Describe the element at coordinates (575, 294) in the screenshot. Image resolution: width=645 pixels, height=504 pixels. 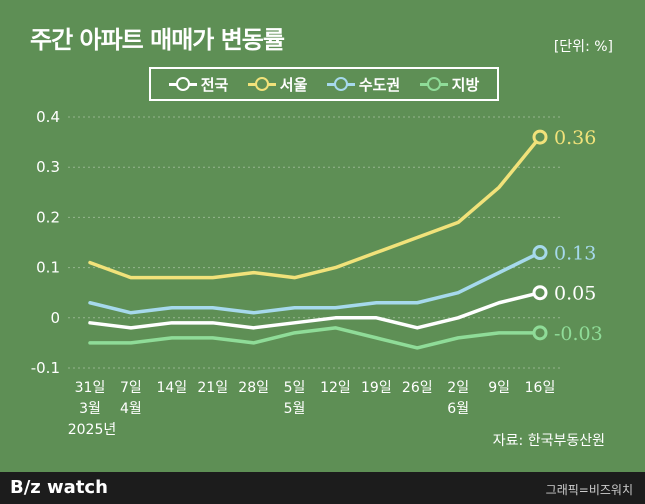
I see `series-end-label: 0.05` at that location.